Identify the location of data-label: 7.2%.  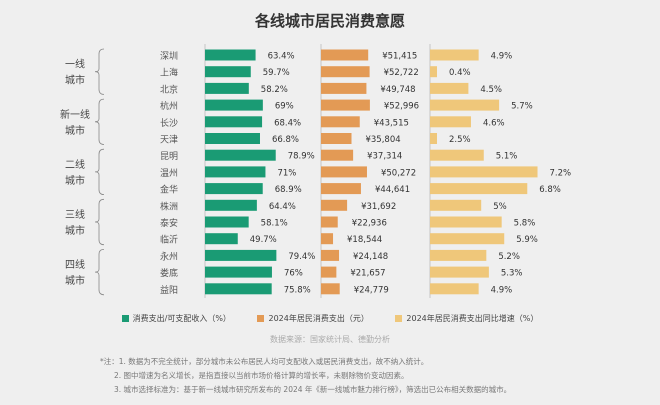
(561, 173).